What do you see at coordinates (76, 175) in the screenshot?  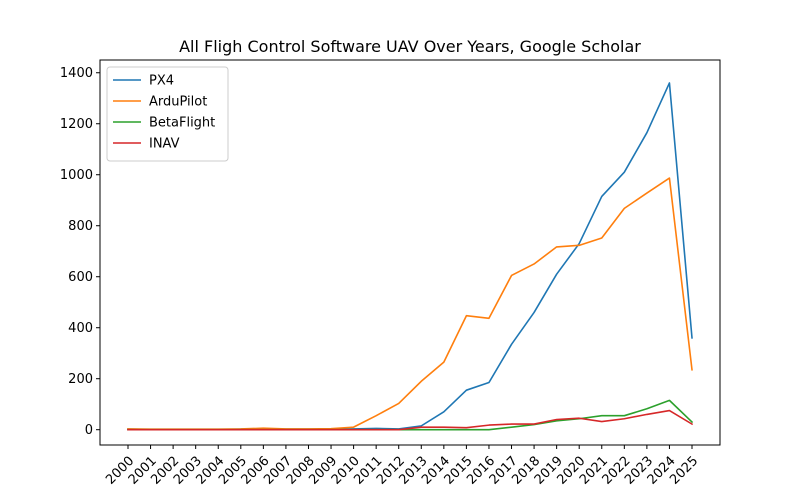 I see `y-tick-label: 1000` at bounding box center [76, 175].